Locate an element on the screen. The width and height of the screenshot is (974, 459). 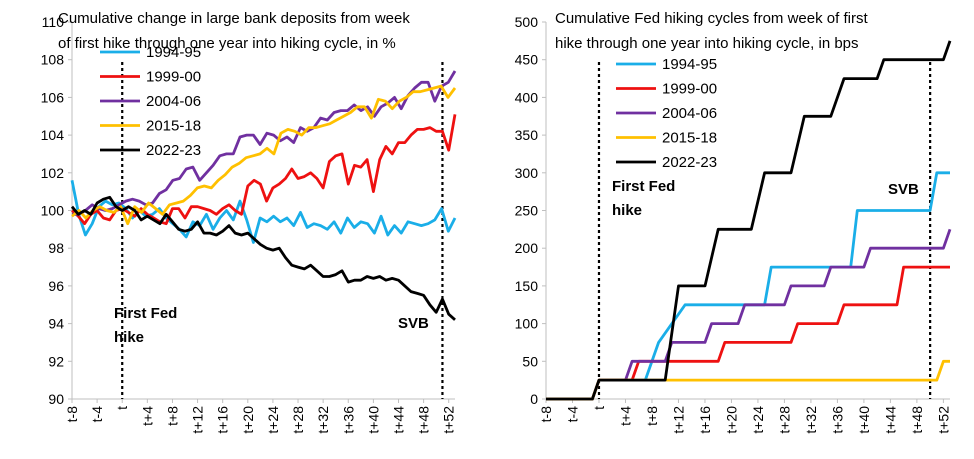
y-tick-label: 108 is located at coordinates (53, 60).